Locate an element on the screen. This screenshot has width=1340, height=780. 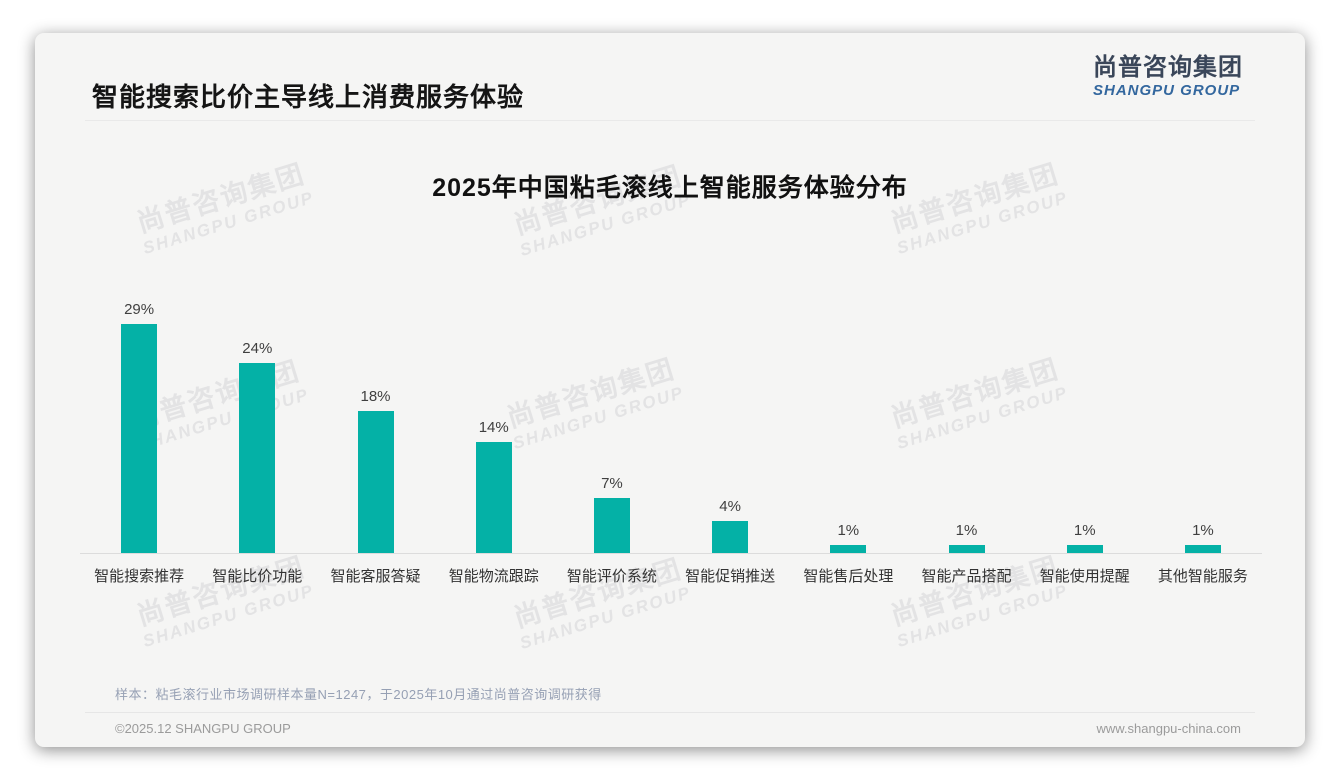
company-logo: 尚普咨询集团 SHANGPU GROUP is located at coordinates (1168, 76).